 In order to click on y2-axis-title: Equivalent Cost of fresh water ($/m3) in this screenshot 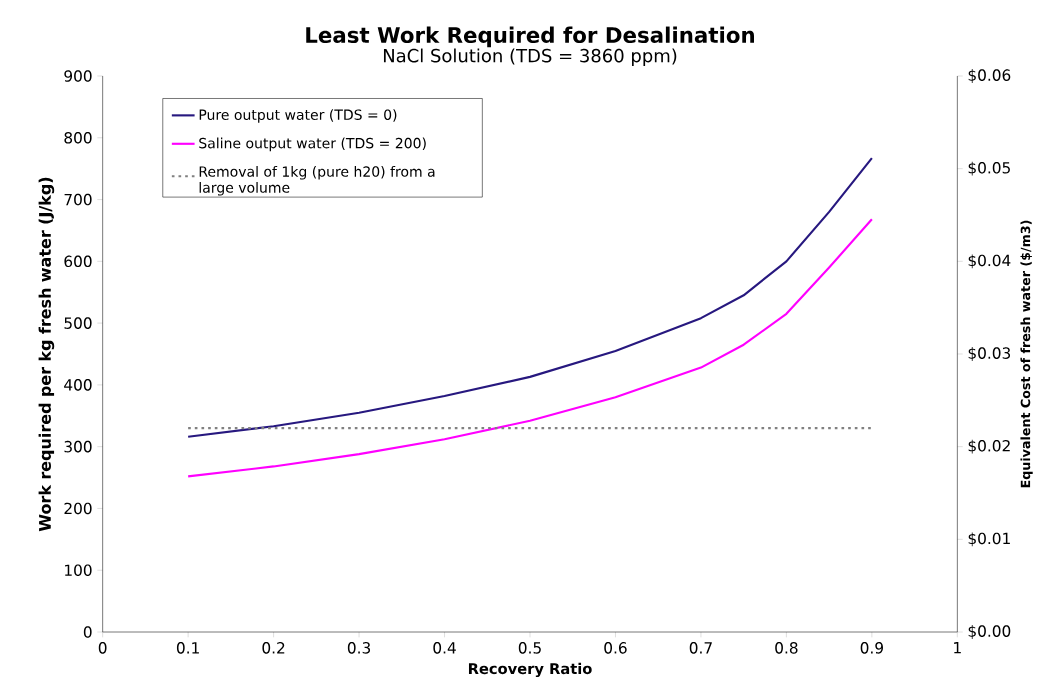, I will do `click(1026, 354)`.